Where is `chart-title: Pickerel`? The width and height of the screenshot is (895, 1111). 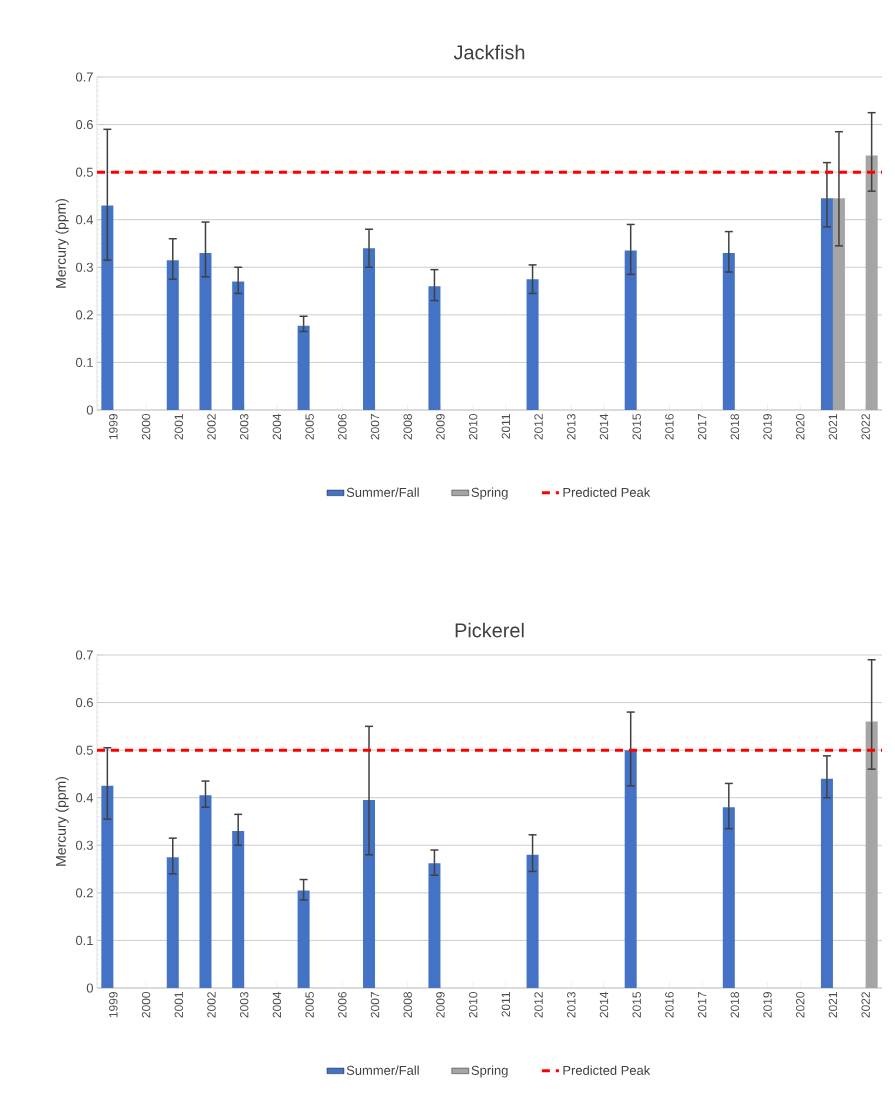
chart-title: Pickerel is located at coordinates (489, 630).